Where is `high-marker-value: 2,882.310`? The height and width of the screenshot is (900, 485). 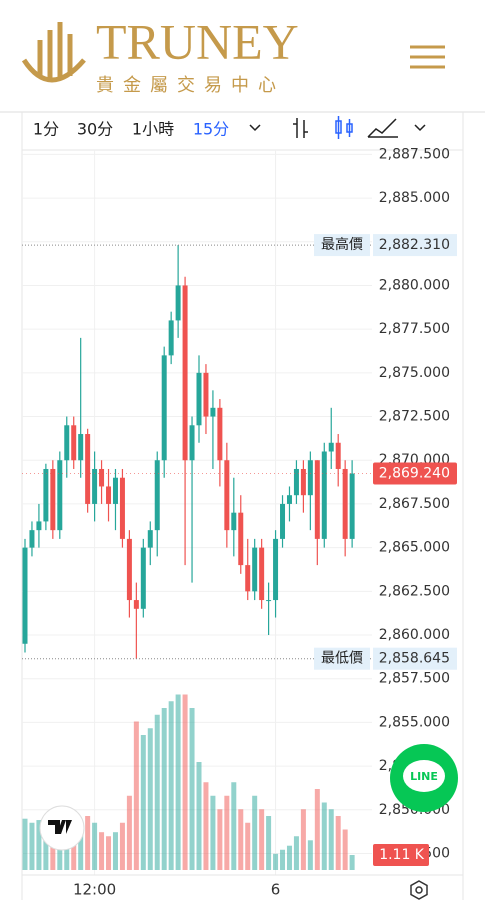
high-marker-value: 2,882.310 is located at coordinates (414, 245).